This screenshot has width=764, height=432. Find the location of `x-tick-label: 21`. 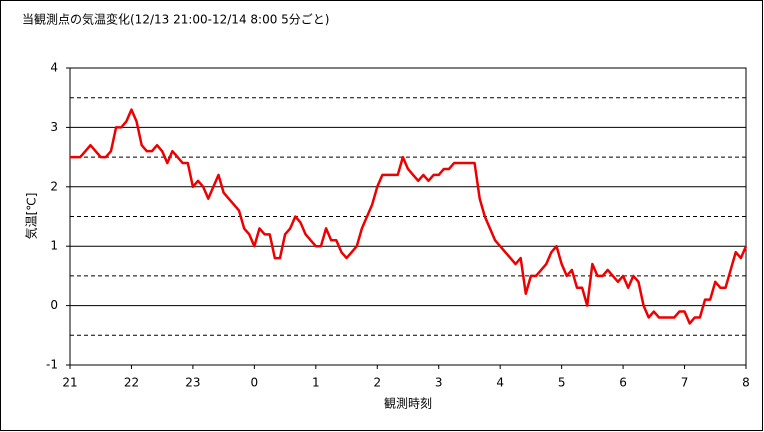

x-tick-label: 21 is located at coordinates (69, 383).